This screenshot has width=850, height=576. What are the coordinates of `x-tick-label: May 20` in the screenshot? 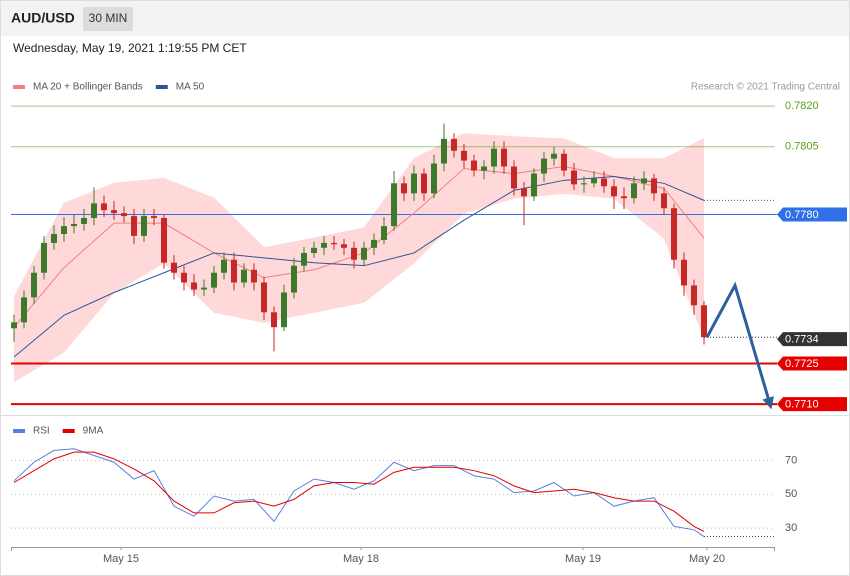 It's located at (707, 559).